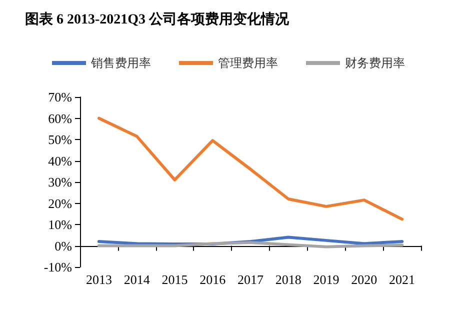  I want to click on y-tick-label: 10%, so click(60, 224).